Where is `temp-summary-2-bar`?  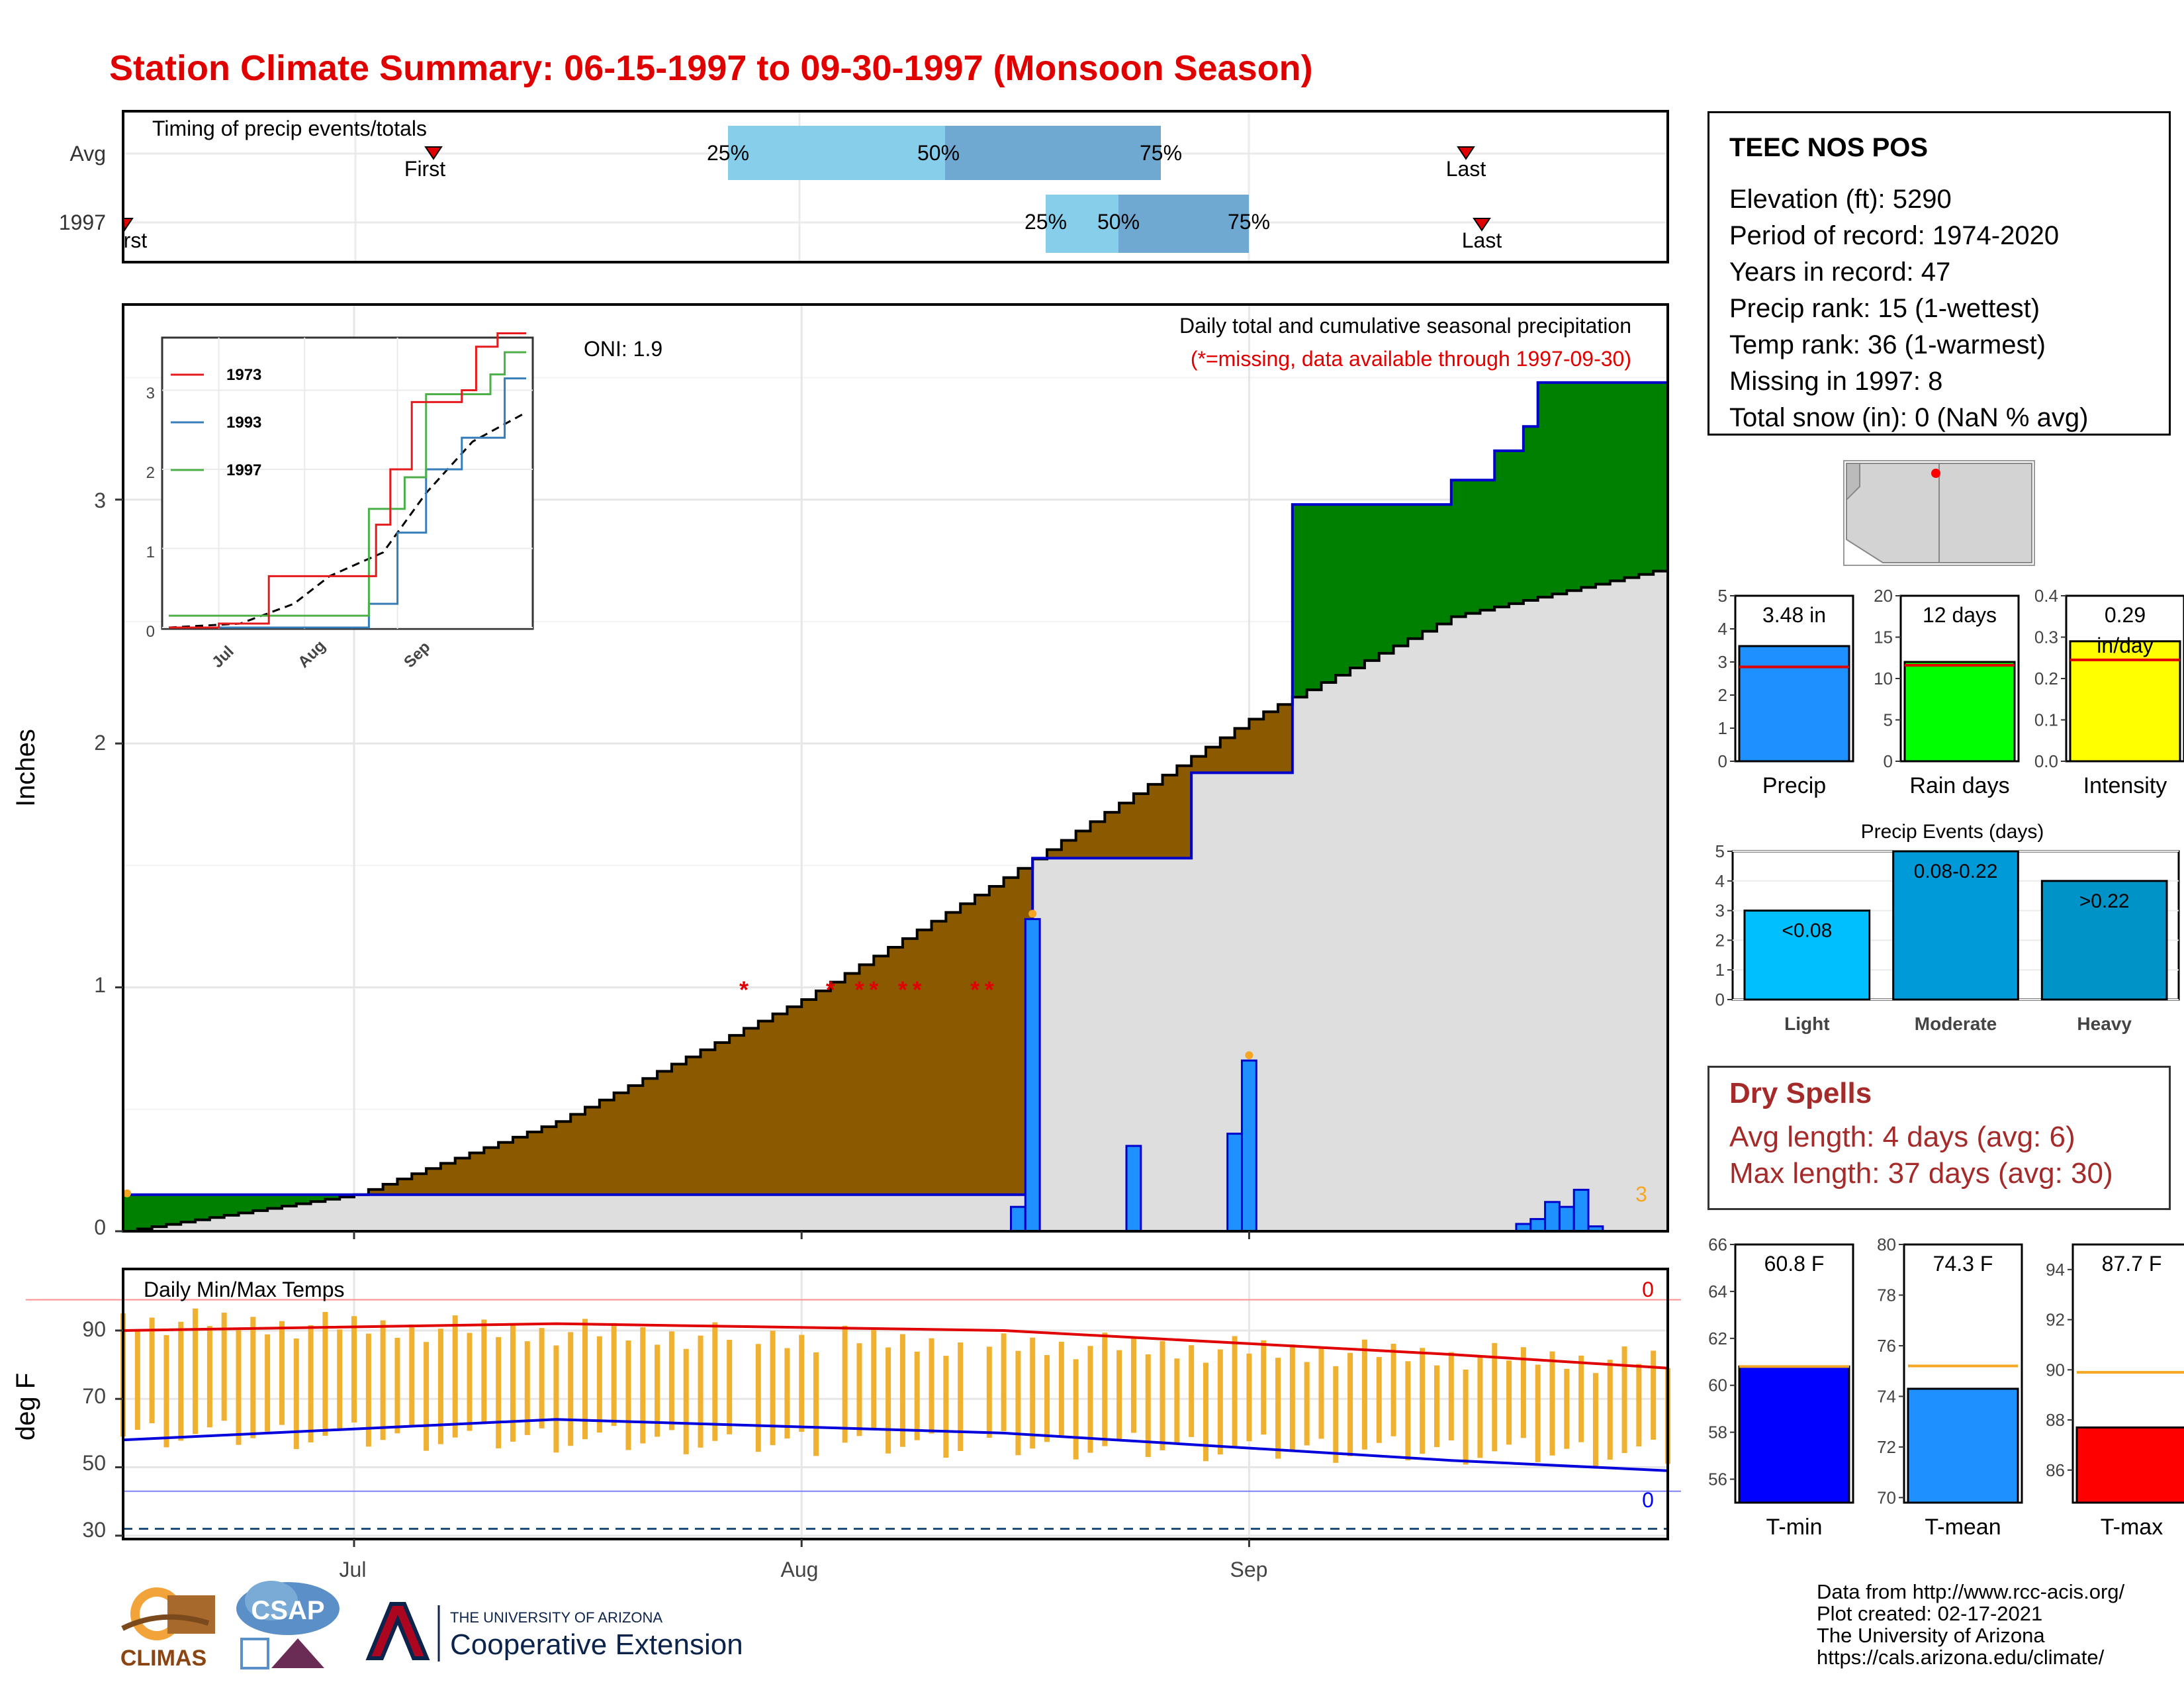
temp-summary-2-bar is located at coordinates (2129, 1465).